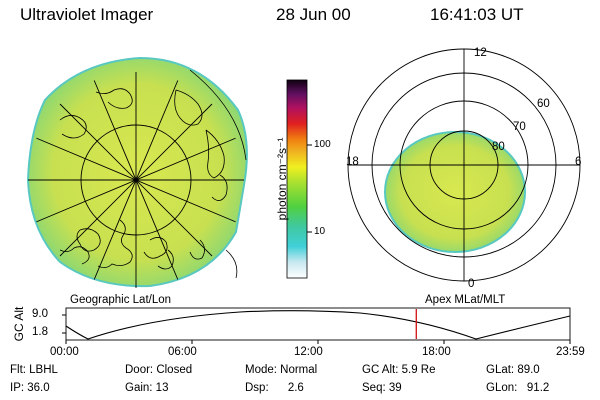 The width and height of the screenshot is (600, 400). What do you see at coordinates (352, 162) in the screenshot?
I see `mlt-label-18: 18` at bounding box center [352, 162].